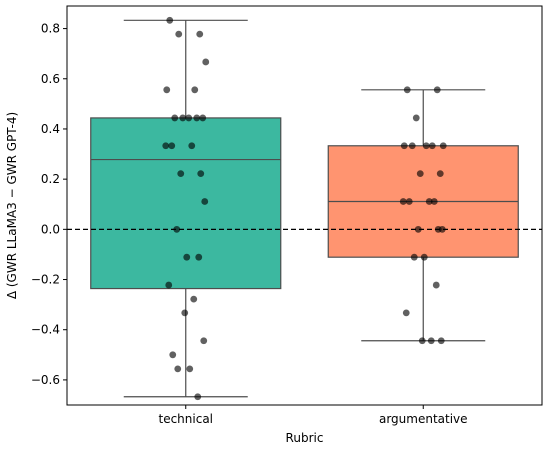 This screenshot has height=453, width=550. Describe the element at coordinates (50, 179) in the screenshot. I see `y-tick-label: 0.2` at that location.